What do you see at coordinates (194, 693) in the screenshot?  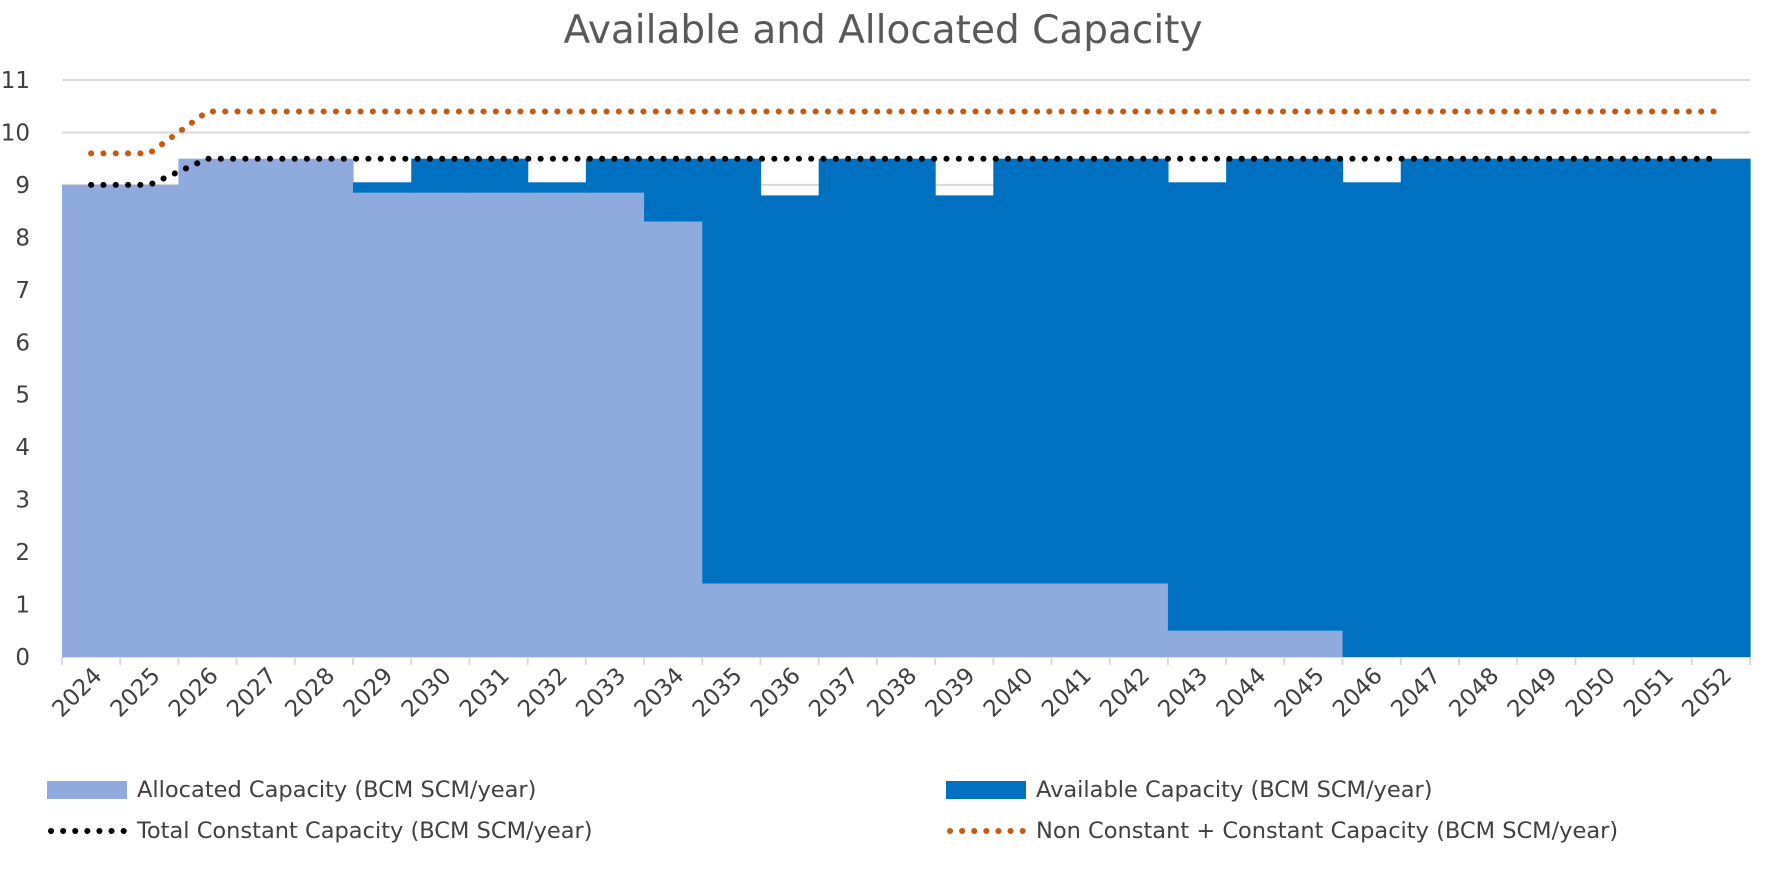 I see `x-tick-label: 2026` at bounding box center [194, 693].